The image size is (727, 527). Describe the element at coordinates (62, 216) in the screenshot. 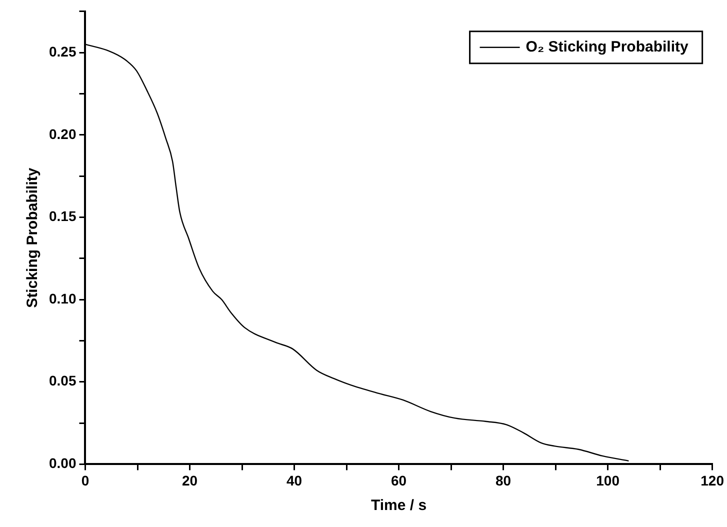

I see `y-tick-label: 0.15` at that location.